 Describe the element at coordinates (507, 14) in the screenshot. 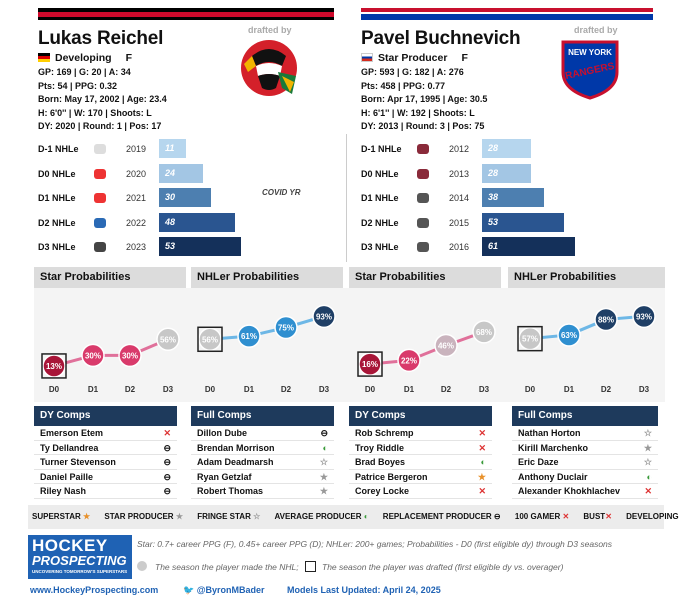

I see `right-team-stripe` at that location.